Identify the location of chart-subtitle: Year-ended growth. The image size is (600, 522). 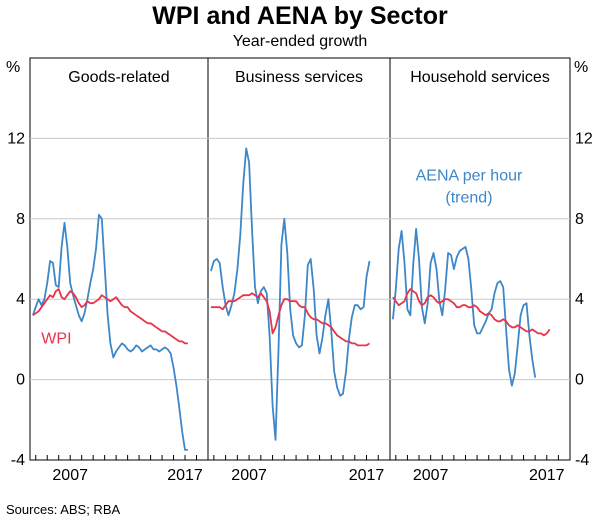
(300, 41).